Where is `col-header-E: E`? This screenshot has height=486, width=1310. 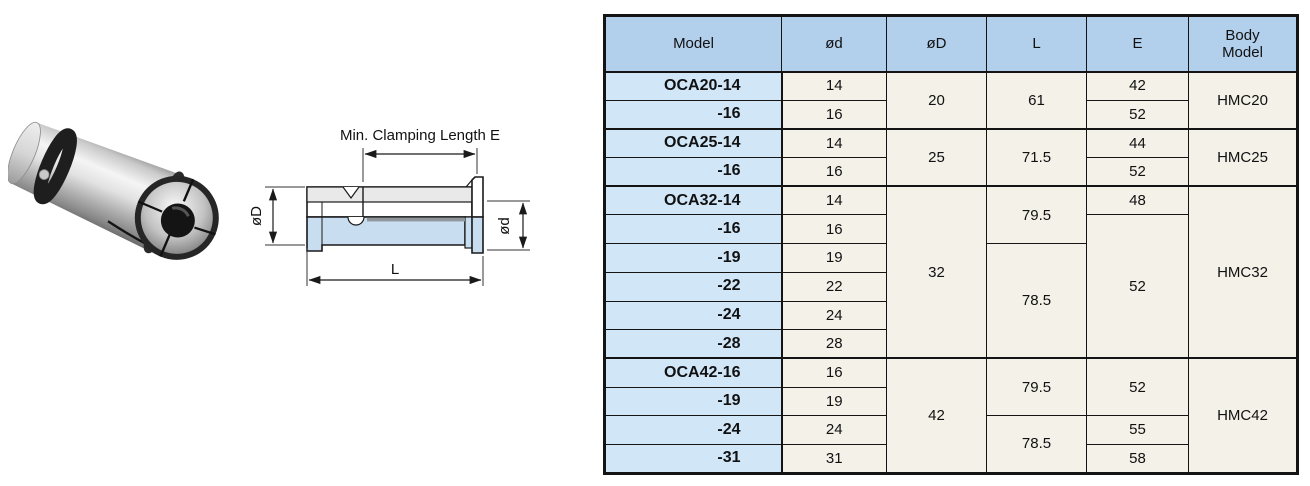 col-header-E: E is located at coordinates (1137, 44).